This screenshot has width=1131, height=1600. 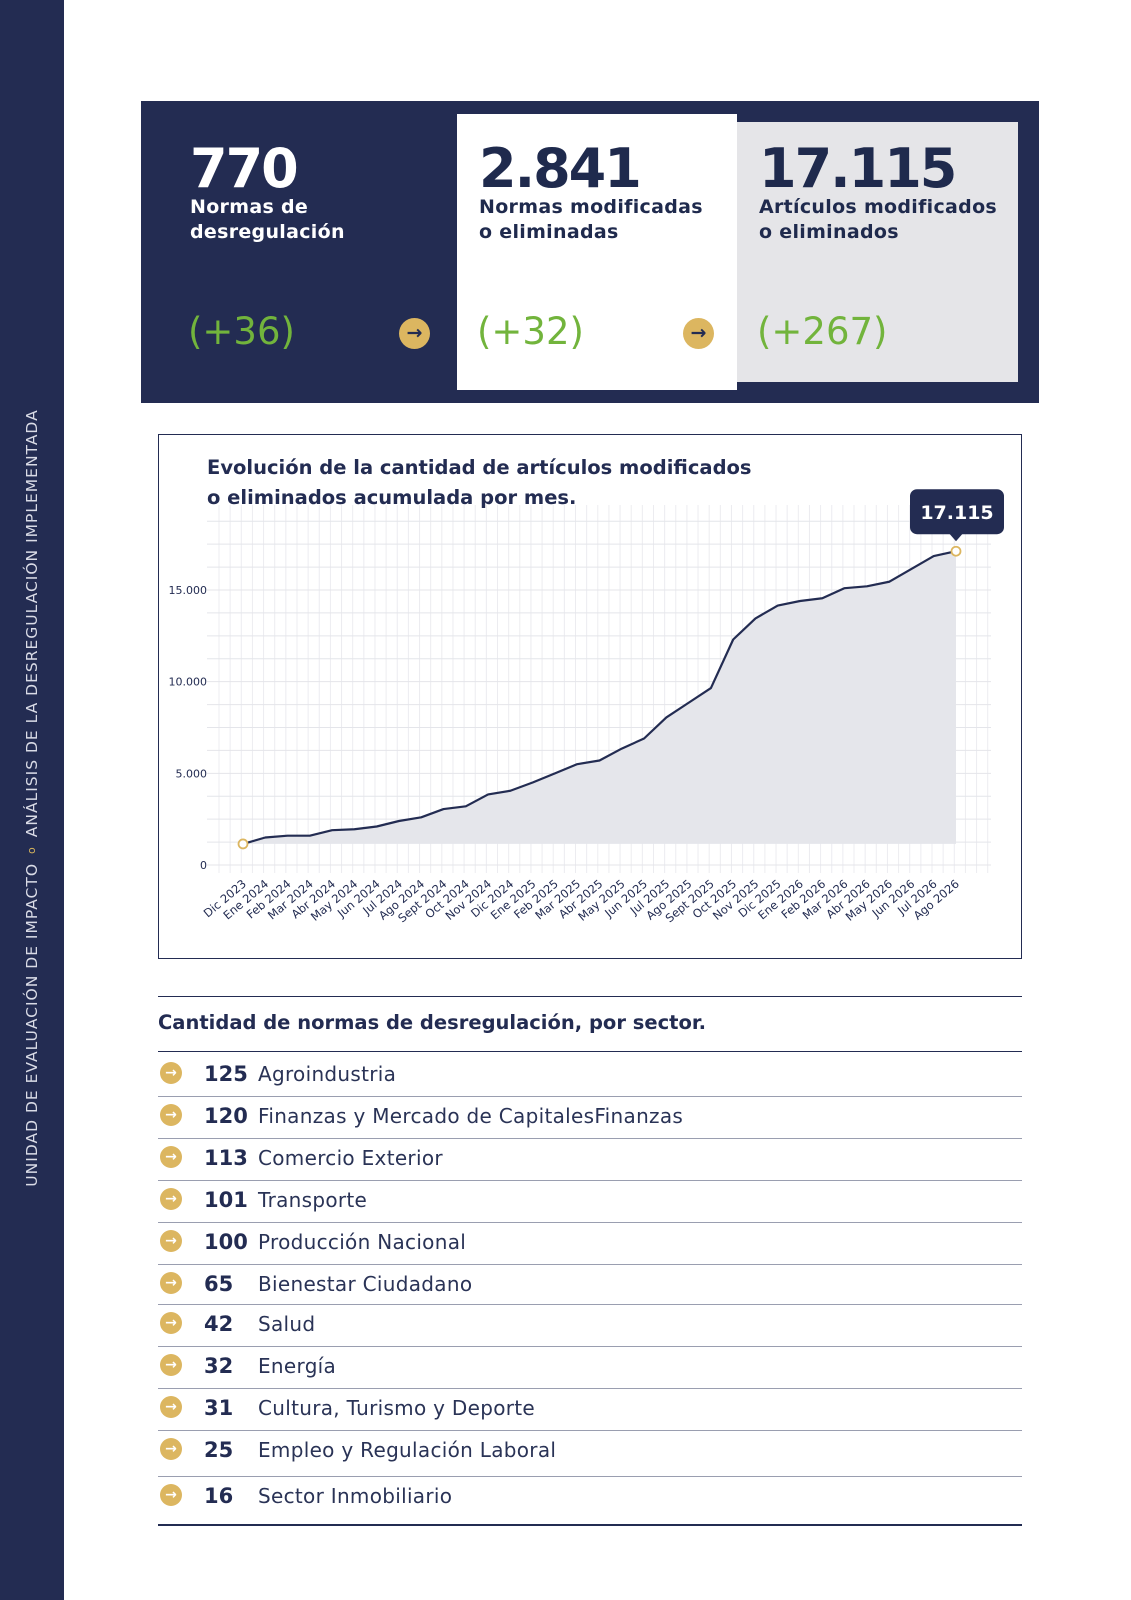 I want to click on list-item: → 25 Empleo y Regulación Laboral, so click(x=590, y=1454).